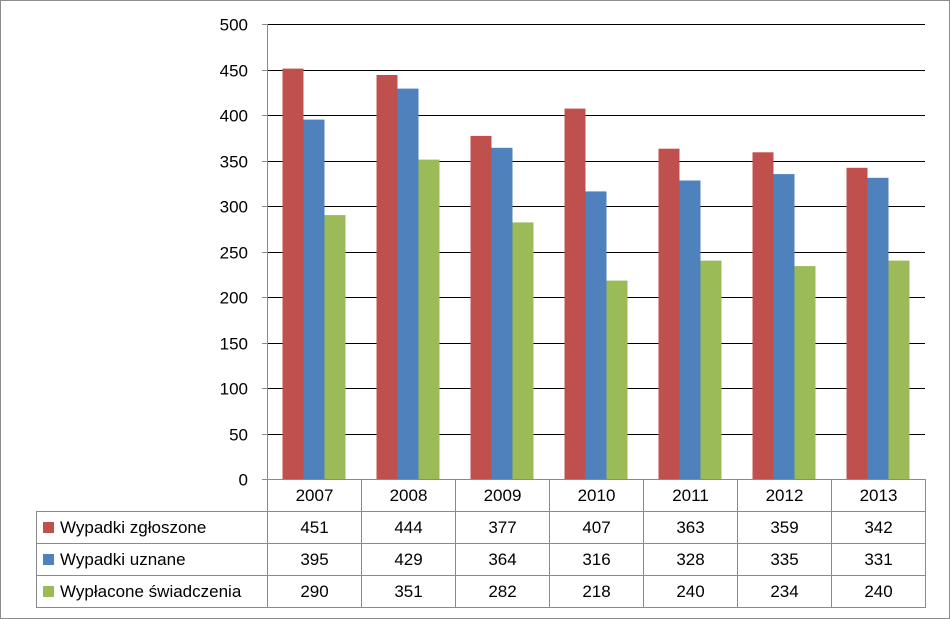 This screenshot has width=950, height=619. What do you see at coordinates (784, 495) in the screenshot?
I see `category-label: 2012` at bounding box center [784, 495].